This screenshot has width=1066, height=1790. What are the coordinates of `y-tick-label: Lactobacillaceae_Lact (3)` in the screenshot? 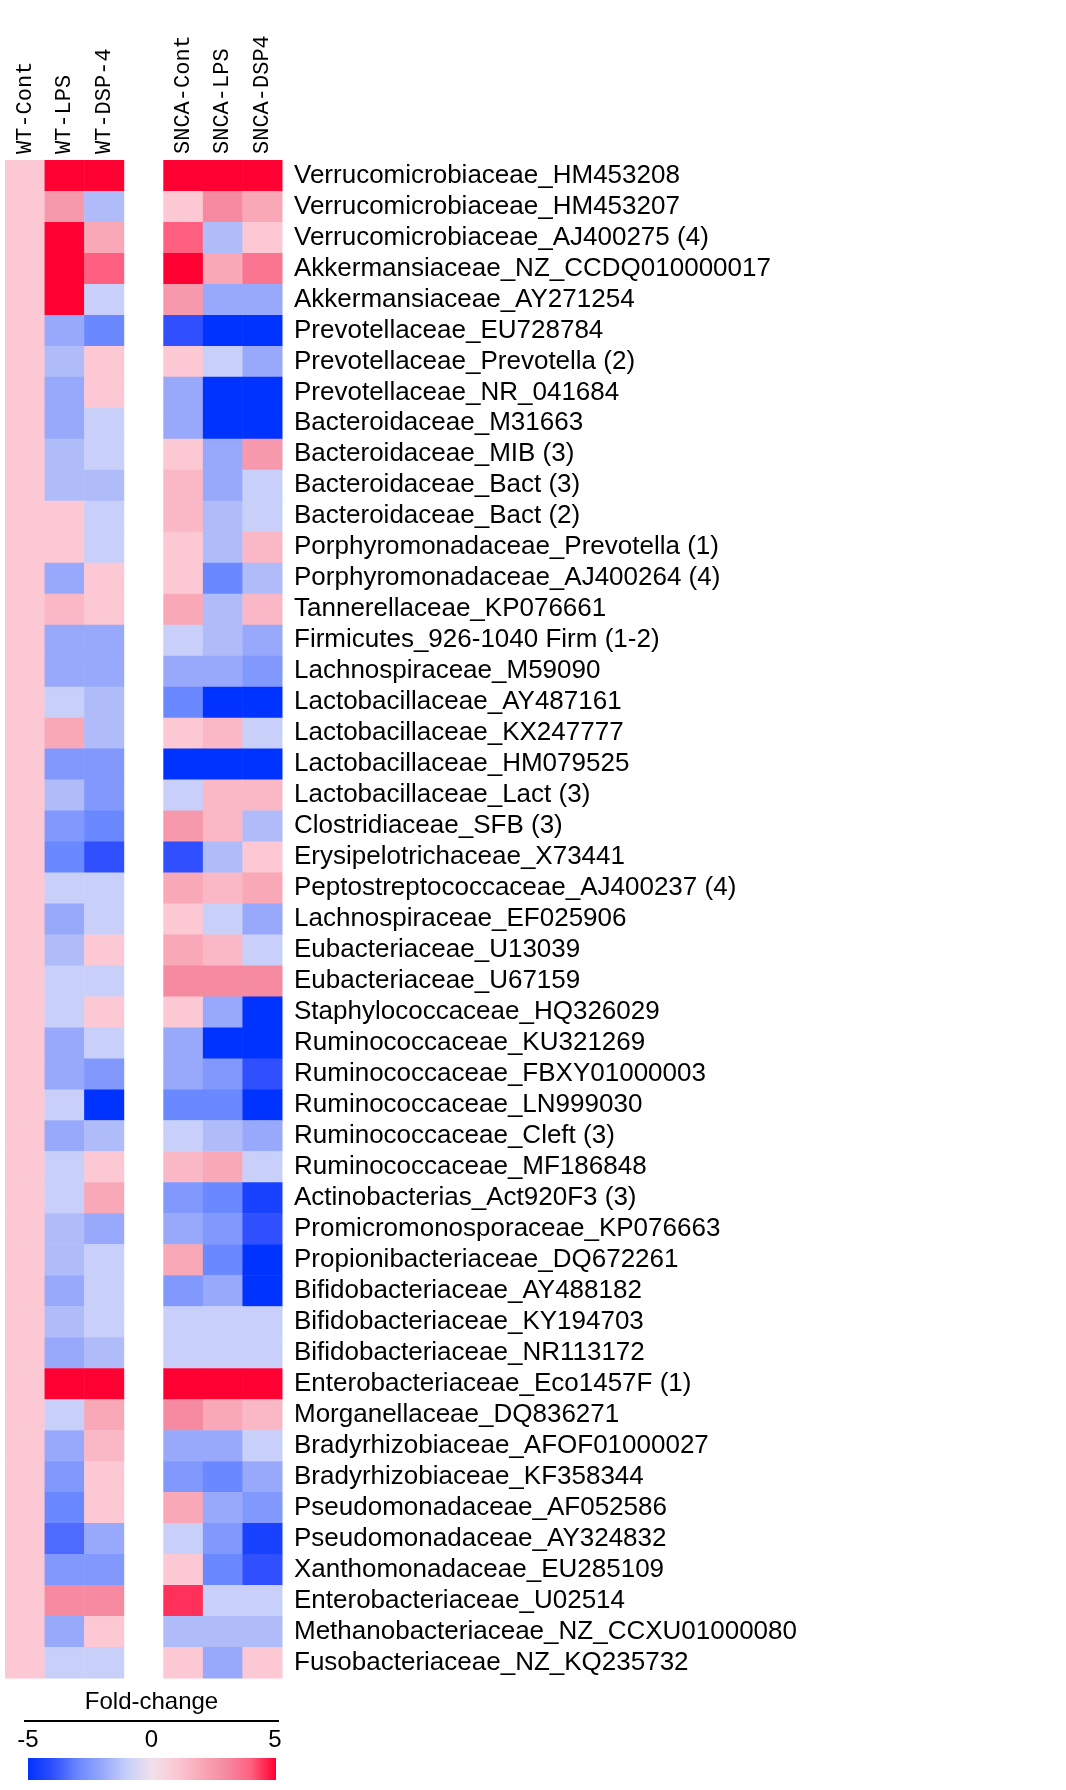 It's located at (442, 793).